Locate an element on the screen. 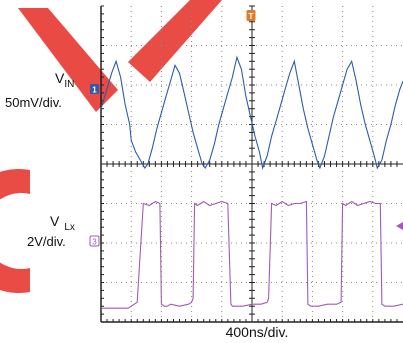 The image size is (403, 343). trigger-level-arrow is located at coordinates (399, 226).